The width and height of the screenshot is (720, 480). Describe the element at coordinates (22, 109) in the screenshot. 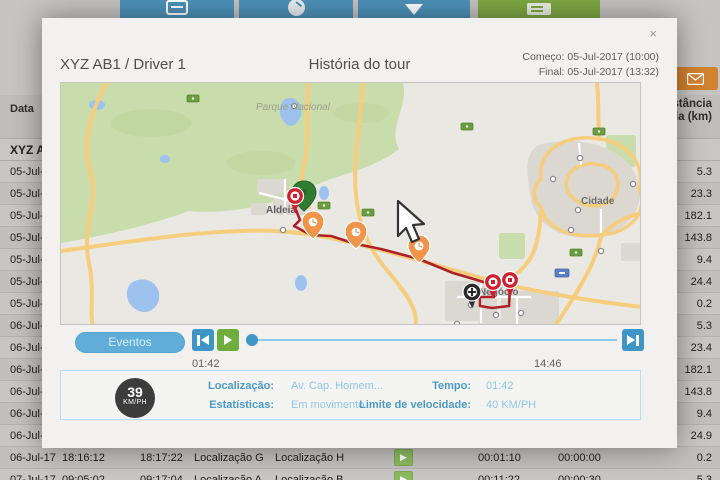

I see `column-header-date: Data` at that location.